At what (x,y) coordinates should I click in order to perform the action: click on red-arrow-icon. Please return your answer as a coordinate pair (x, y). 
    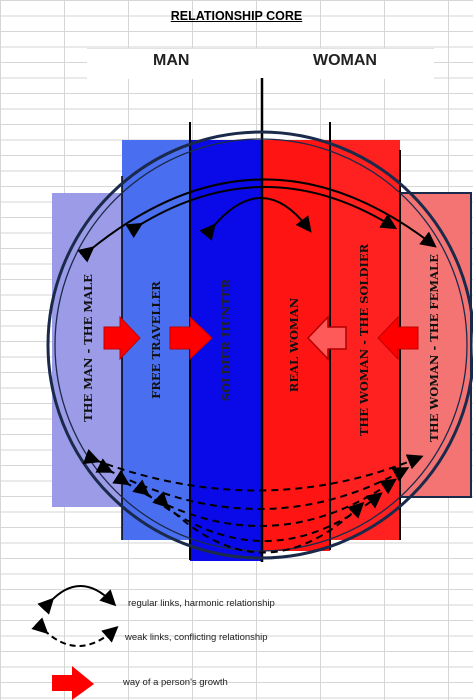
    Looking at the image, I should click on (73, 683).